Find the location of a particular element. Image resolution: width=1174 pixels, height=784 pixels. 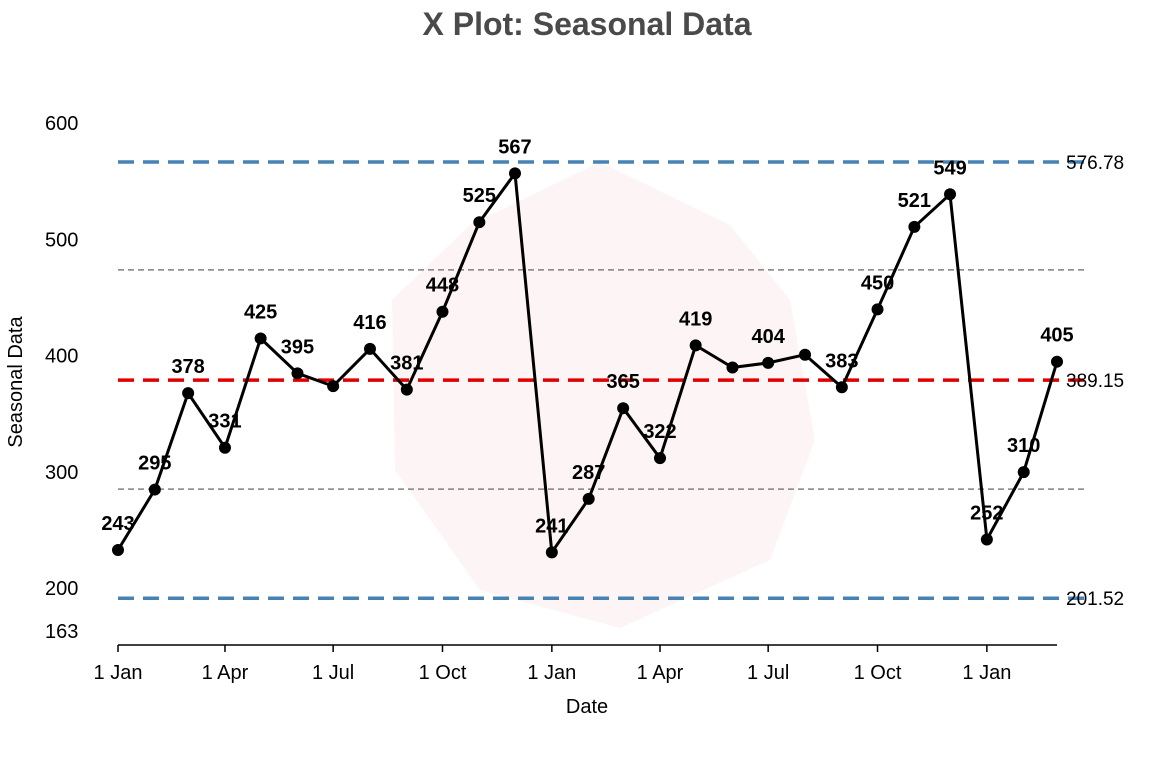

data-label-4: 425 is located at coordinates (260, 312).